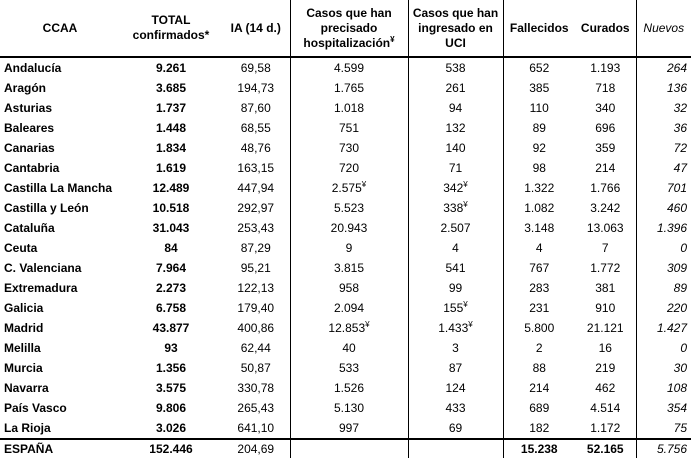 This screenshot has height=460, width=691. Describe the element at coordinates (60, 248) in the screenshot. I see `table-cell: Ceuta` at that location.